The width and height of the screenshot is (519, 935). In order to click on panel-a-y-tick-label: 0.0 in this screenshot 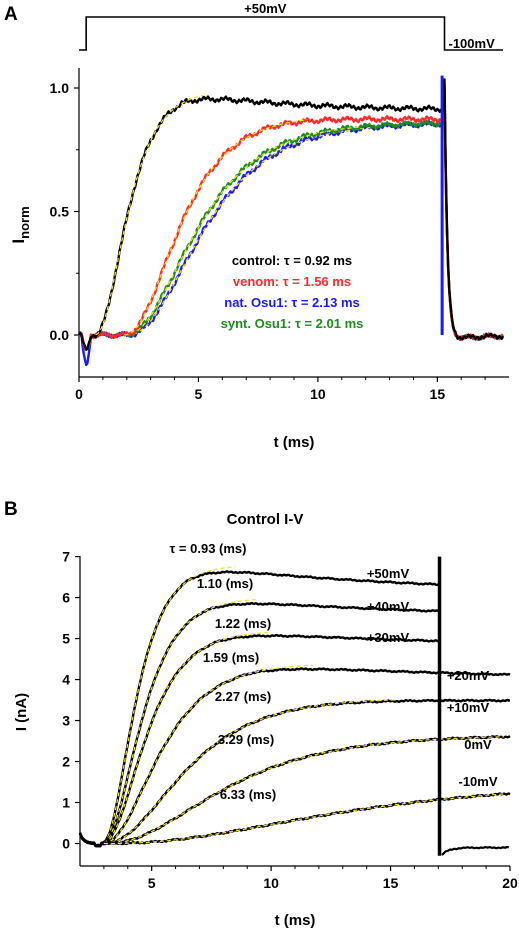, I will do `click(60, 335)`.